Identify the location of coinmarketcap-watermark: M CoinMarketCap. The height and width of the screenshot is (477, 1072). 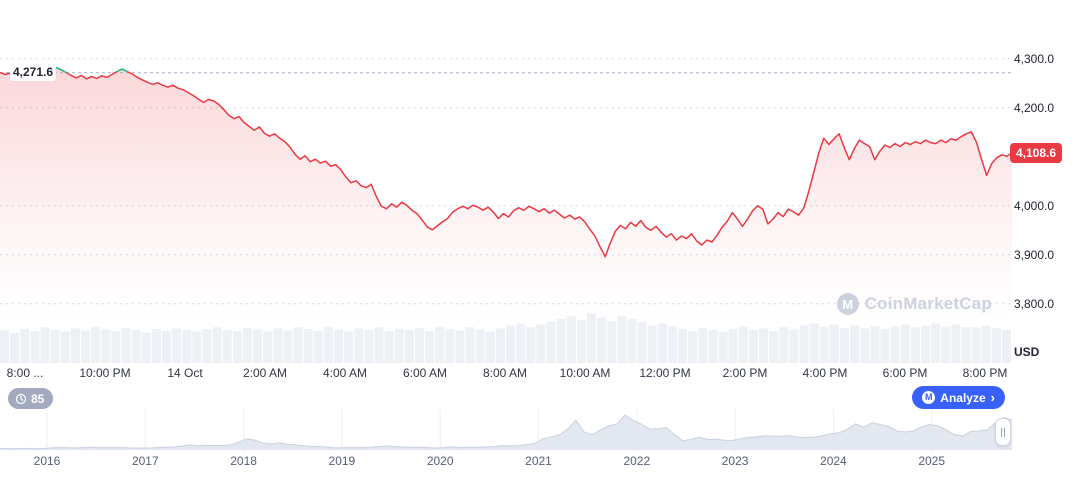
(914, 304).